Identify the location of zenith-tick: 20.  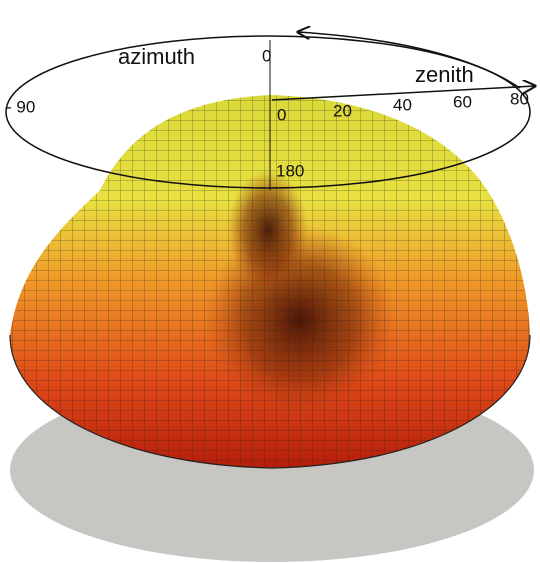
(342, 110).